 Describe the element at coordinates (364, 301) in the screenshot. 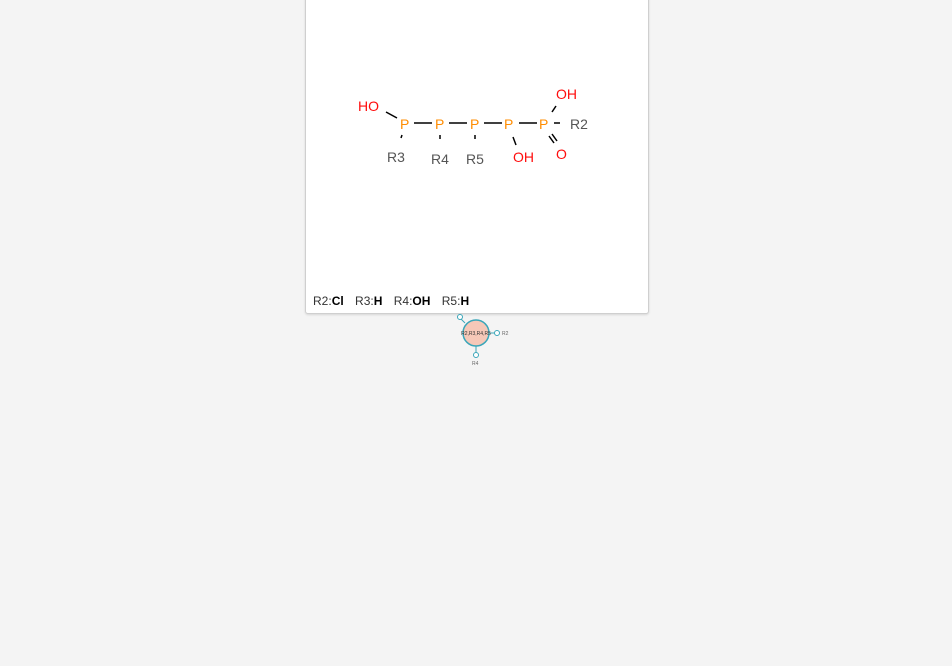

I see `legend-key: R3:` at that location.